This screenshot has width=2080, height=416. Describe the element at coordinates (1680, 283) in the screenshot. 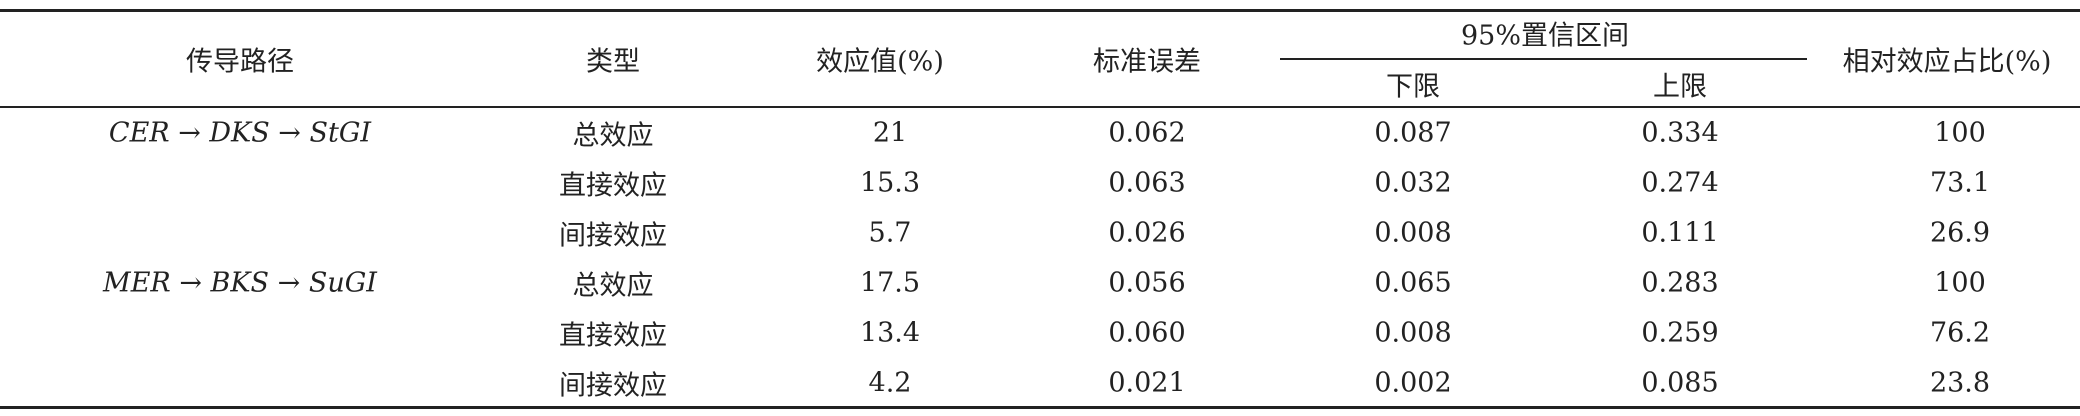

I see `cell: 0.283` at that location.